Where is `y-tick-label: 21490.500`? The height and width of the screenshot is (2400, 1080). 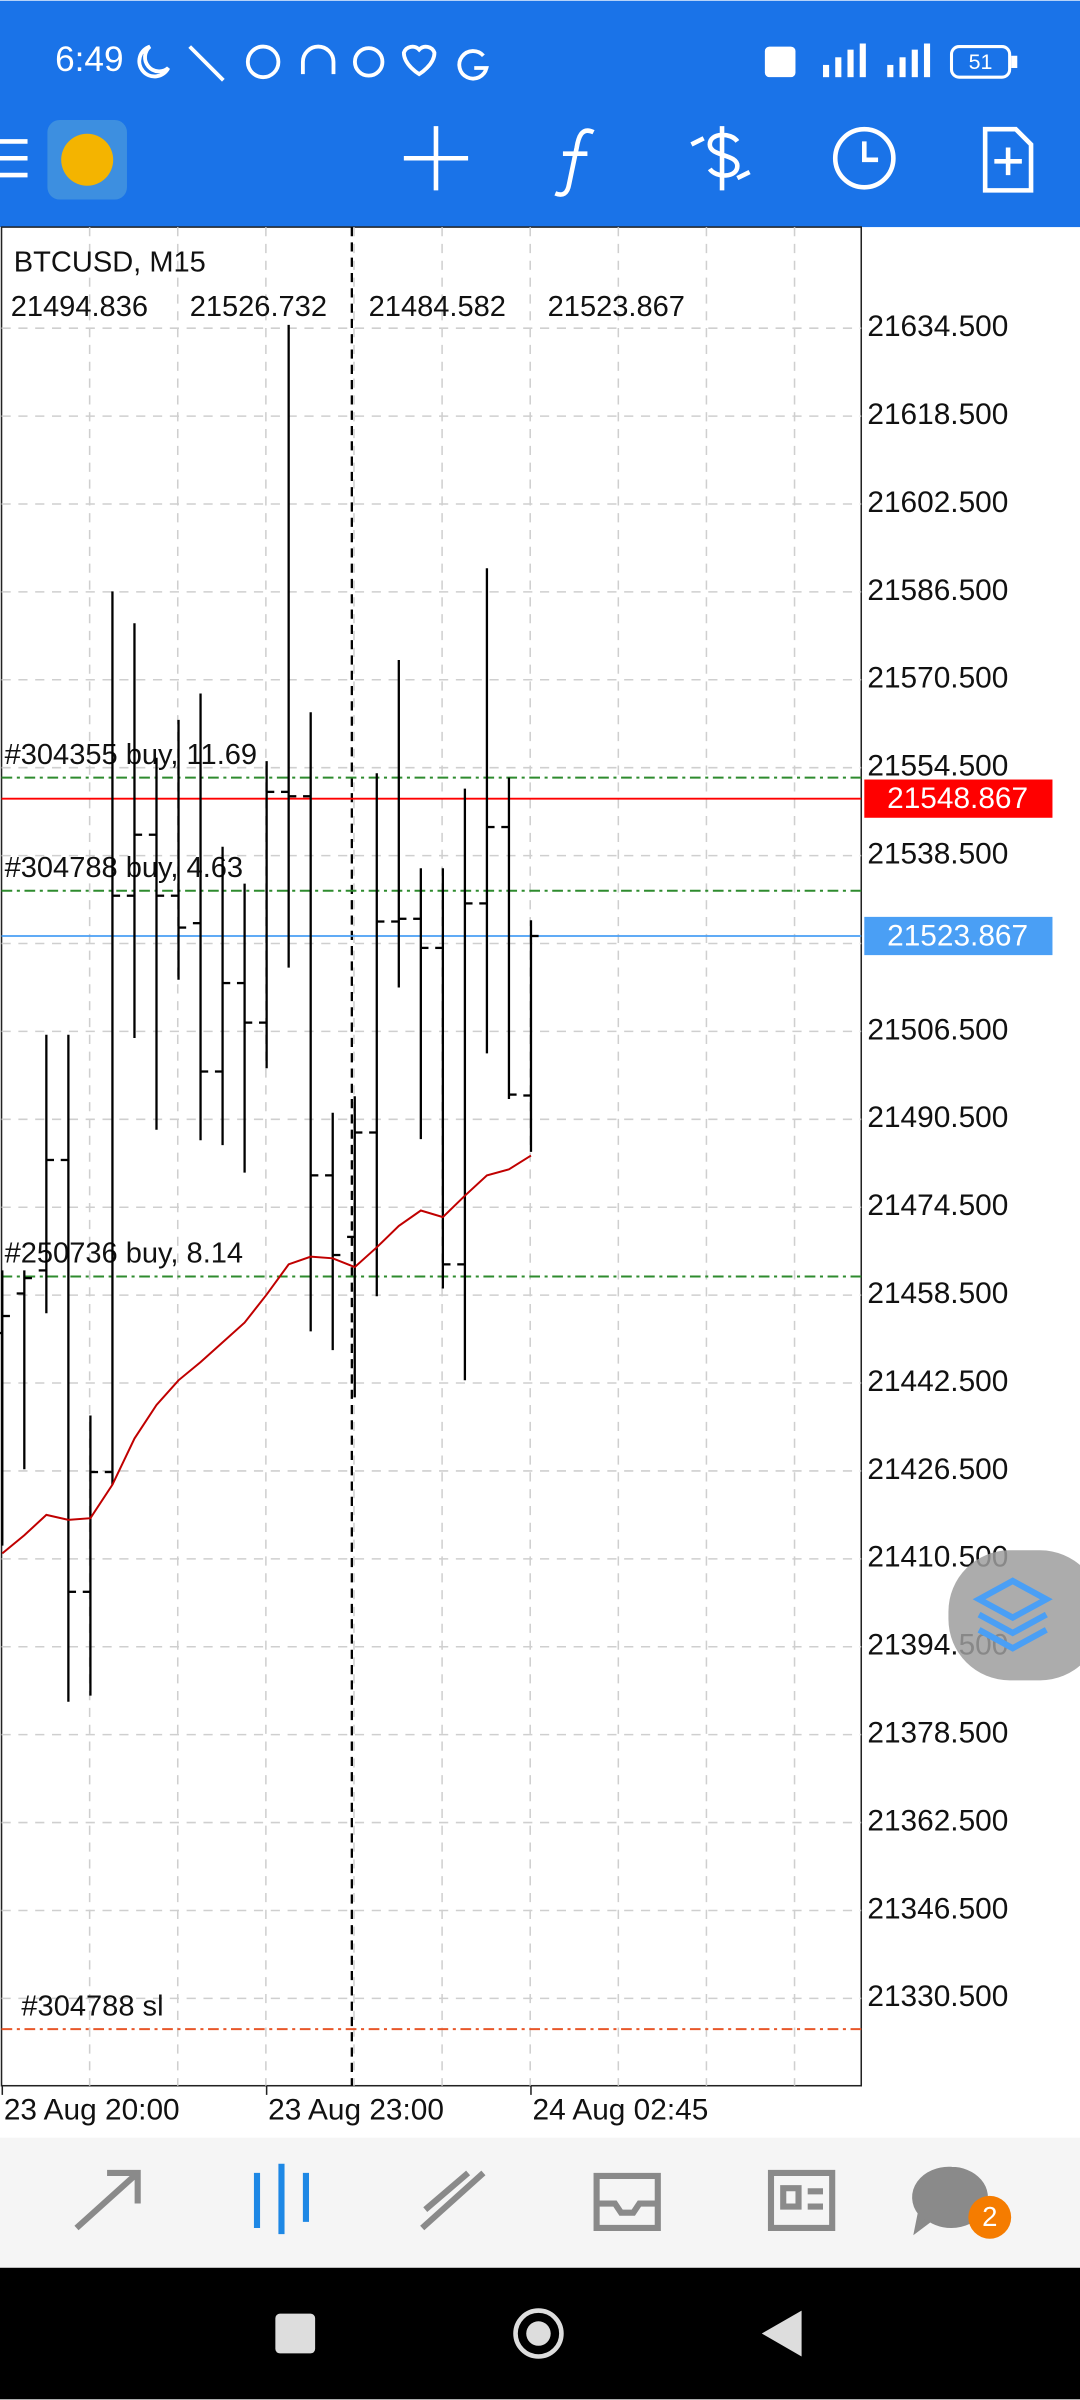
y-tick-label: 21490.500 is located at coordinates (937, 1117).